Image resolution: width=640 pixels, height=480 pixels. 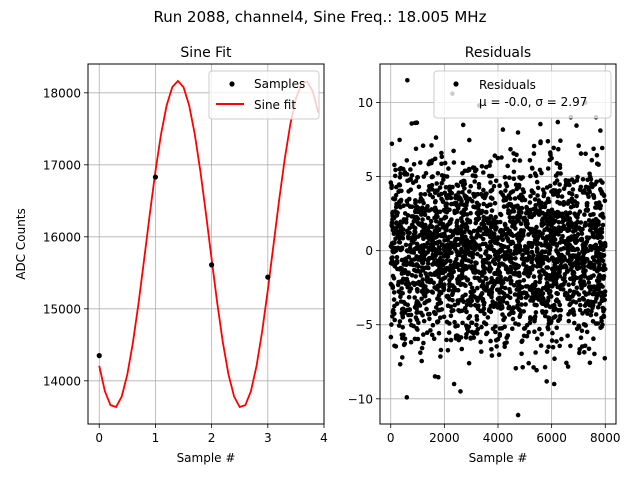 What do you see at coordinates (21, 244) in the screenshot?
I see `sine-fit-ylabel: ADC Counts` at bounding box center [21, 244].